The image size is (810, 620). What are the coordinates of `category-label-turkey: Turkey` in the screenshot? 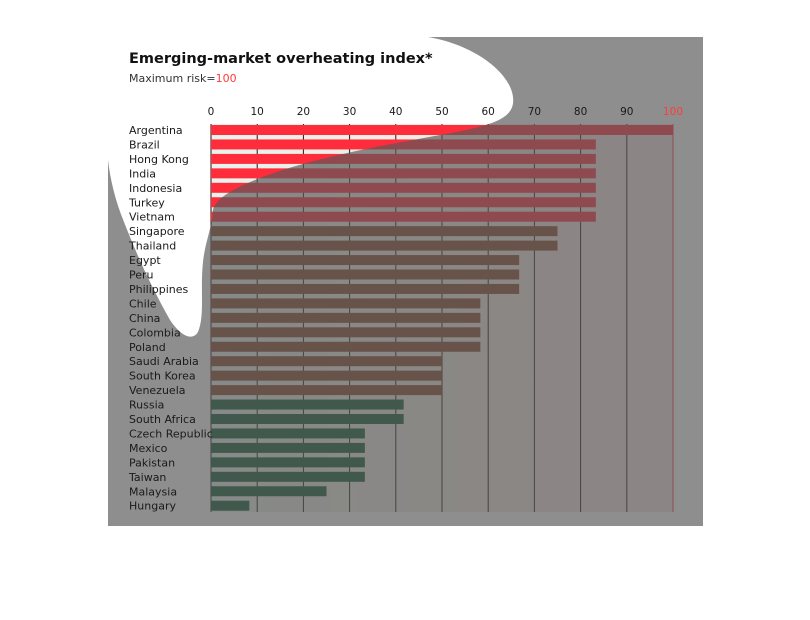 It's located at (146, 202).